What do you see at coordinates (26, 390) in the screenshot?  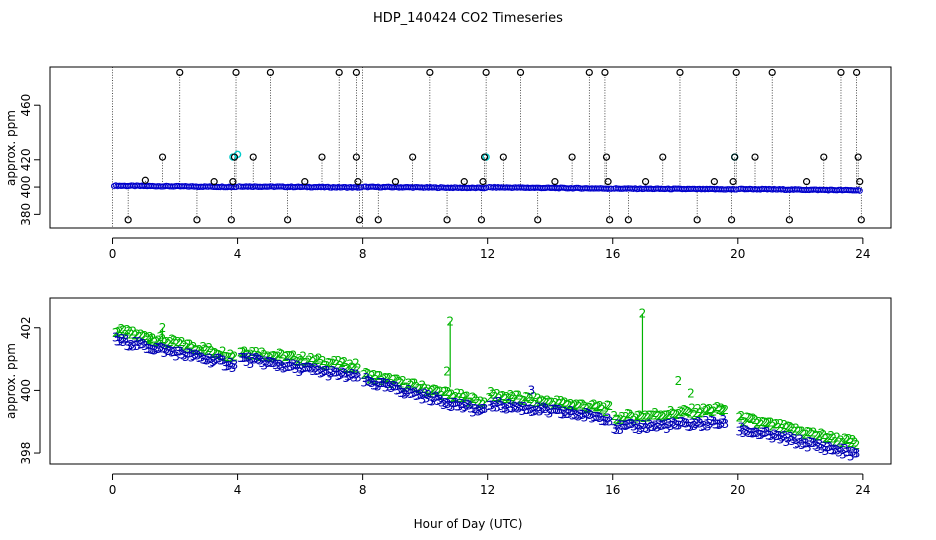 I see `bottom-y-tick-label: 400` at bounding box center [26, 390].